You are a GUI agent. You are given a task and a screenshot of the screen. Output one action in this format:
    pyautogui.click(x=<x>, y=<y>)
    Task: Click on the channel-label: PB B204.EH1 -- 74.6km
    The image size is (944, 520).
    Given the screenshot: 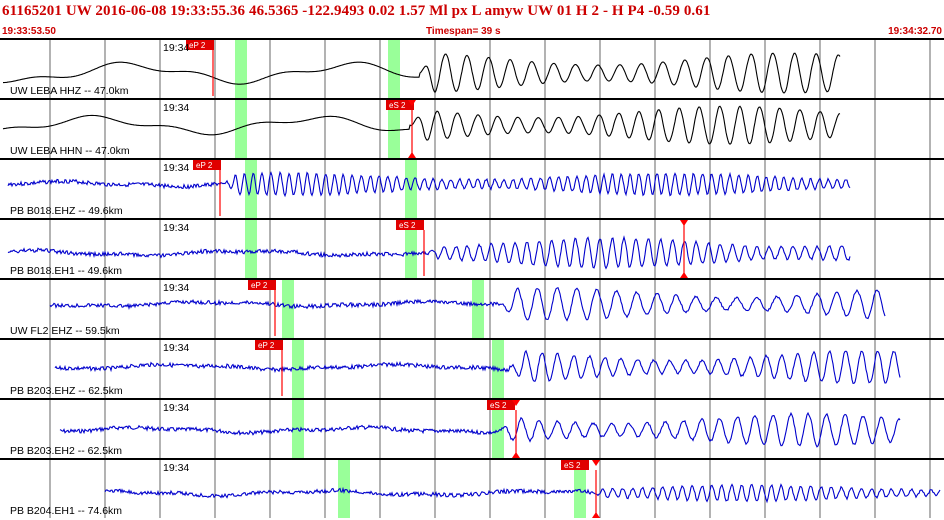 What is the action you would take?
    pyautogui.click(x=66, y=511)
    